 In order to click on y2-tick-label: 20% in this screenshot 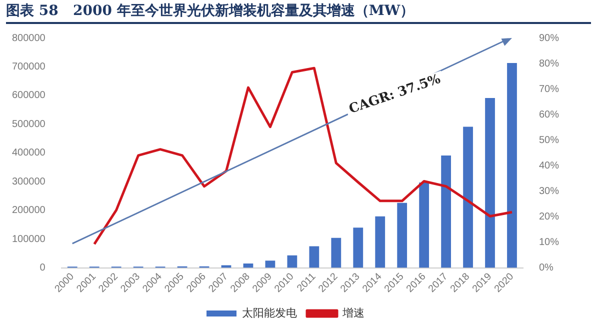, I will do `click(549, 216)`.